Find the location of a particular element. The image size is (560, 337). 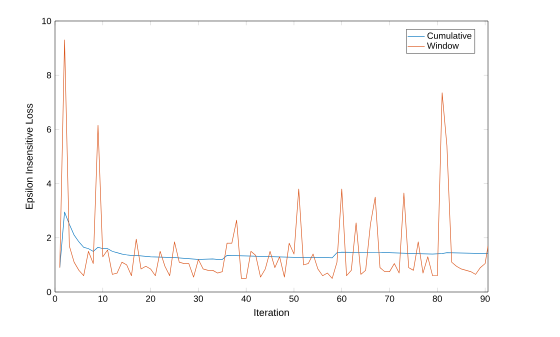

x-axis-title: Iteration is located at coordinates (271, 312).